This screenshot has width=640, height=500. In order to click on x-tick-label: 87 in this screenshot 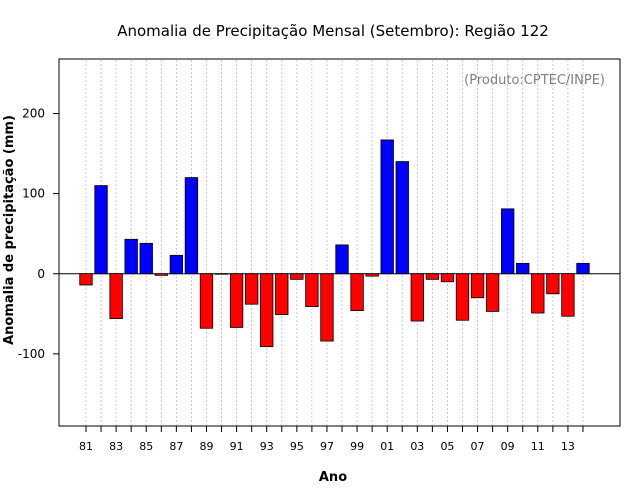, I will do `click(176, 446)`.